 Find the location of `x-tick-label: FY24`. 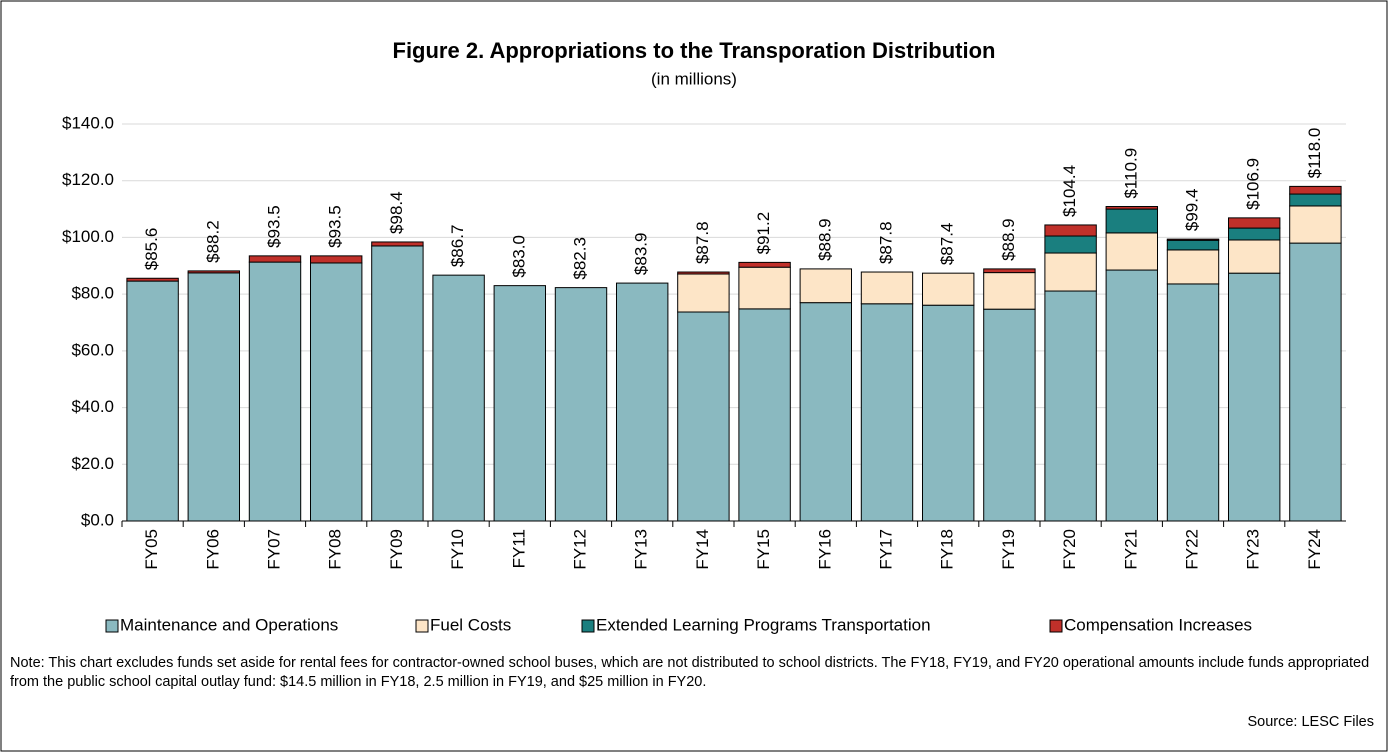

x-tick-label: FY24 is located at coordinates (1314, 549).